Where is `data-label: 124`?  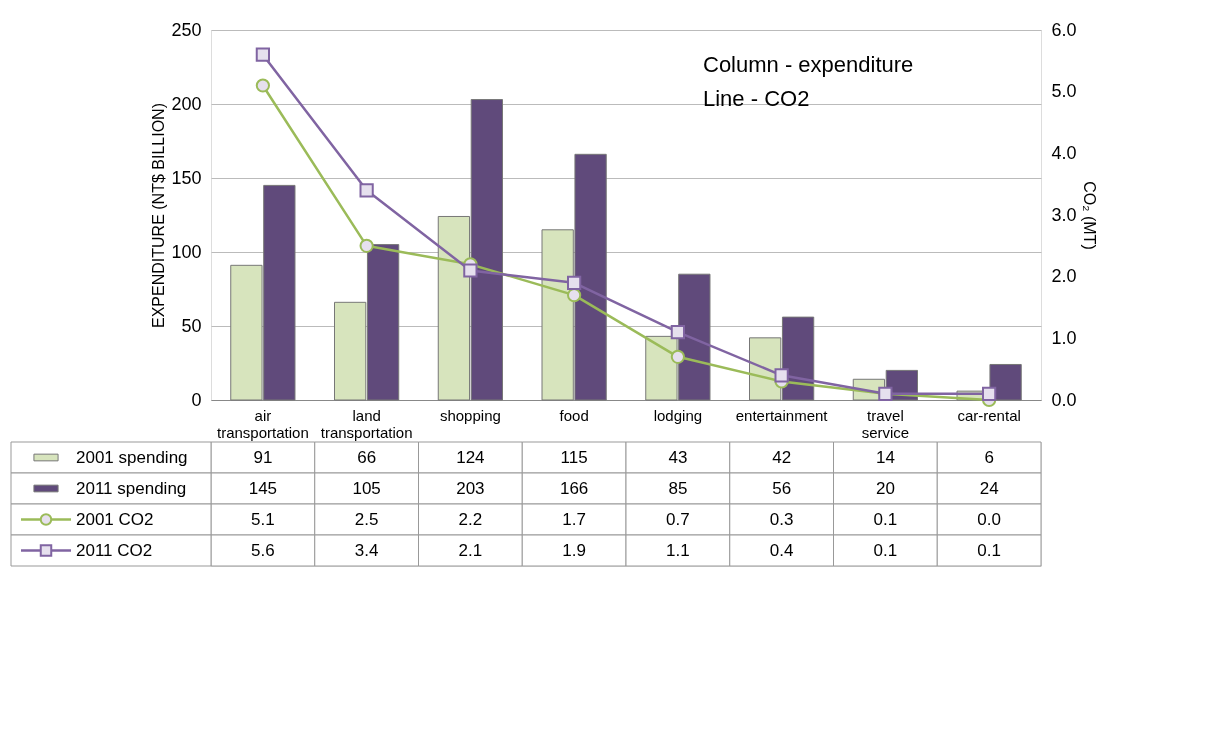
data-label: 124 is located at coordinates (470, 457).